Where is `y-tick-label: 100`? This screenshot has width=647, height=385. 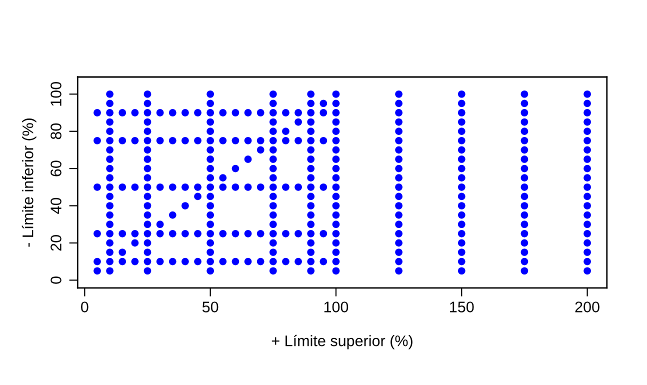
y-tick-label: 100 is located at coordinates (56, 94).